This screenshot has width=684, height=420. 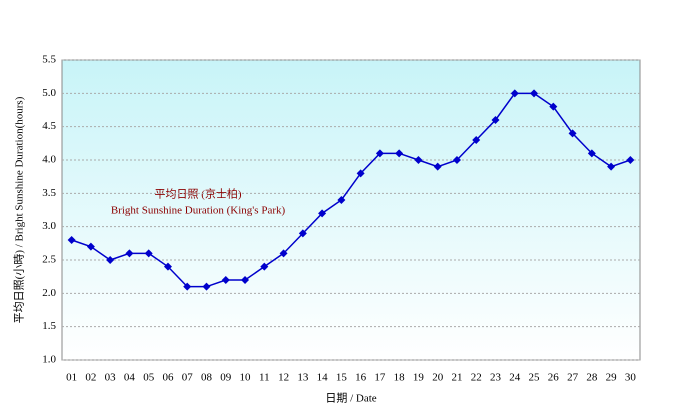 I want to click on y-tick-label: 5.5, so click(x=49, y=60).